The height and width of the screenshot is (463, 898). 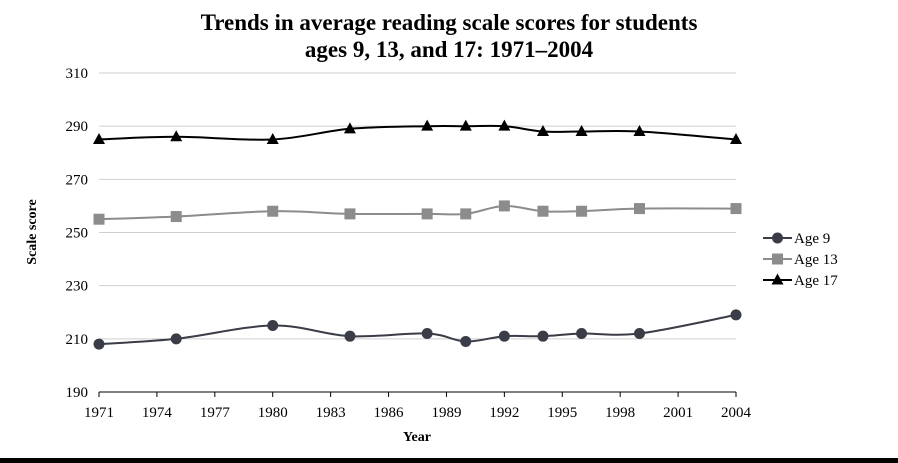 I want to click on y-tick-label: 270, so click(x=77, y=180).